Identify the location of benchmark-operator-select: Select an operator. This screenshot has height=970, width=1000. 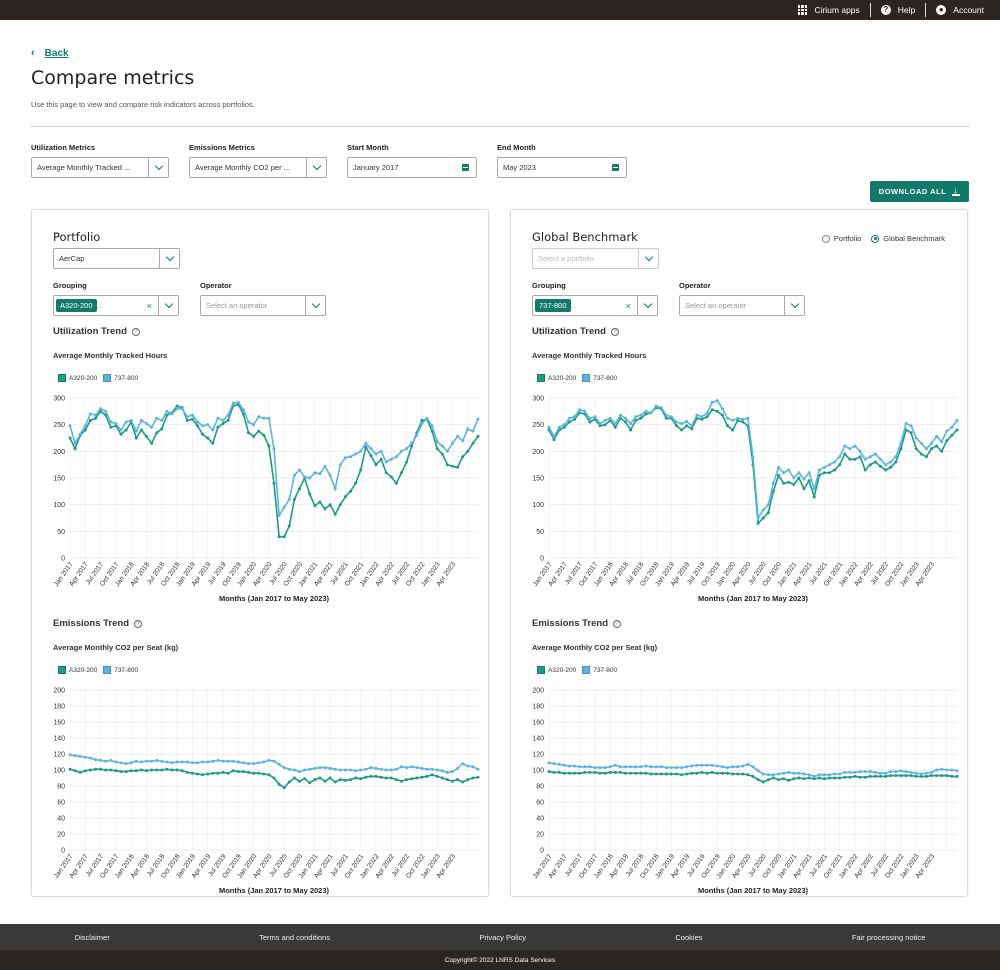
(742, 305).